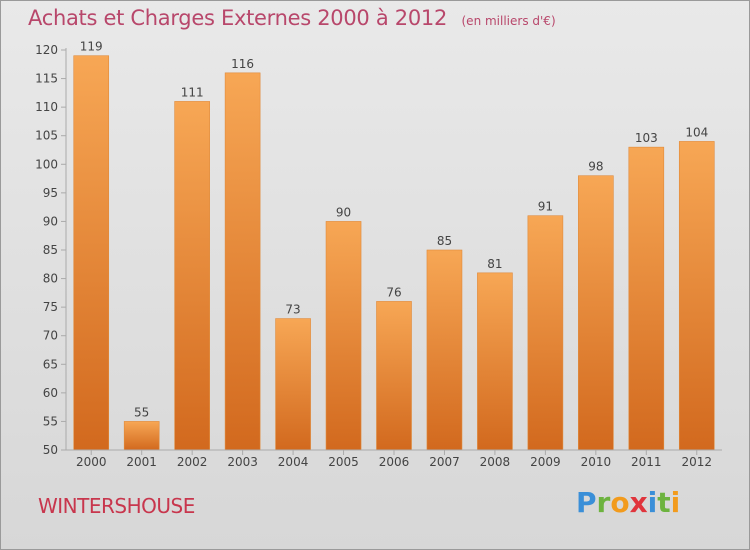  Describe the element at coordinates (141, 462) in the screenshot. I see `x-tick-label: 2001` at that location.